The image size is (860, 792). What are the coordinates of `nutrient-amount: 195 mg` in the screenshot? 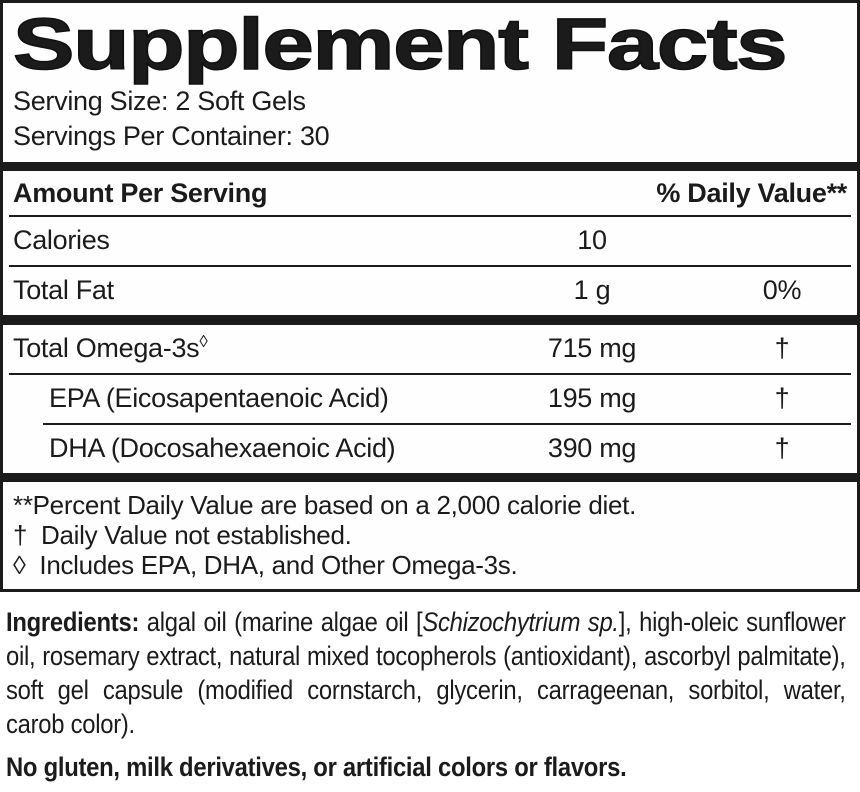 It's located at (592, 398).